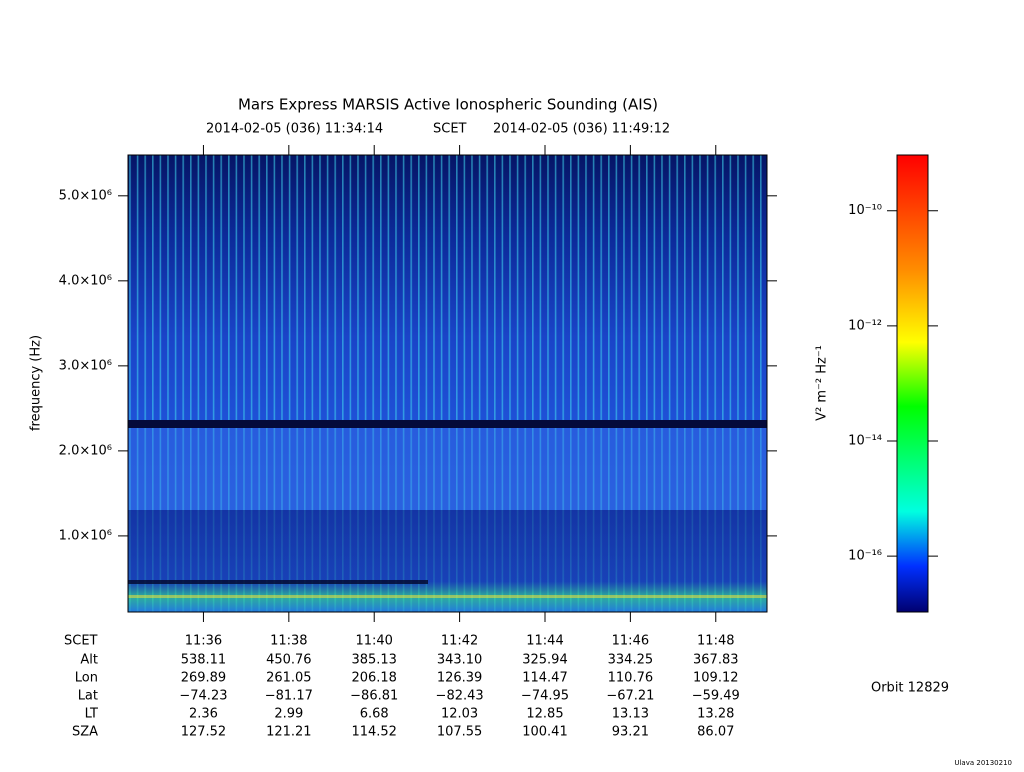 Image resolution: width=1024 pixels, height=772 pixels. I want to click on x-tick-label: 11:48, so click(715, 641).